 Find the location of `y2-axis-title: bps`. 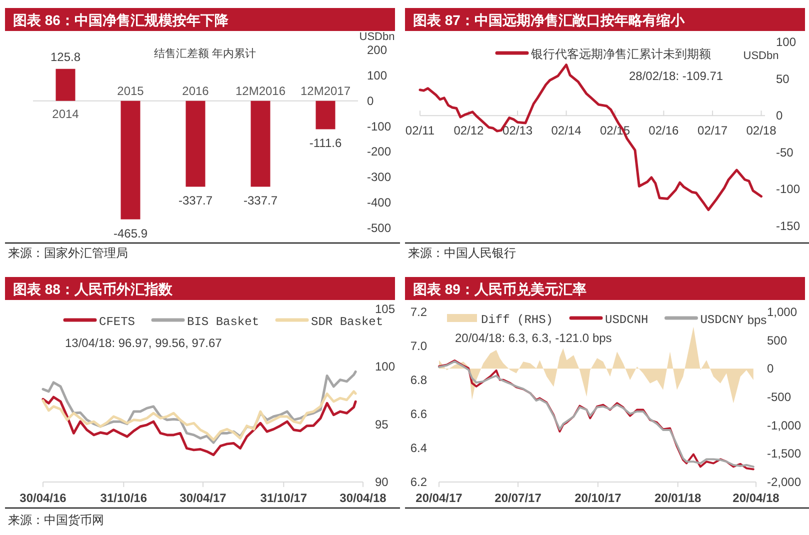

y2-axis-title: bps is located at coordinates (757, 320).